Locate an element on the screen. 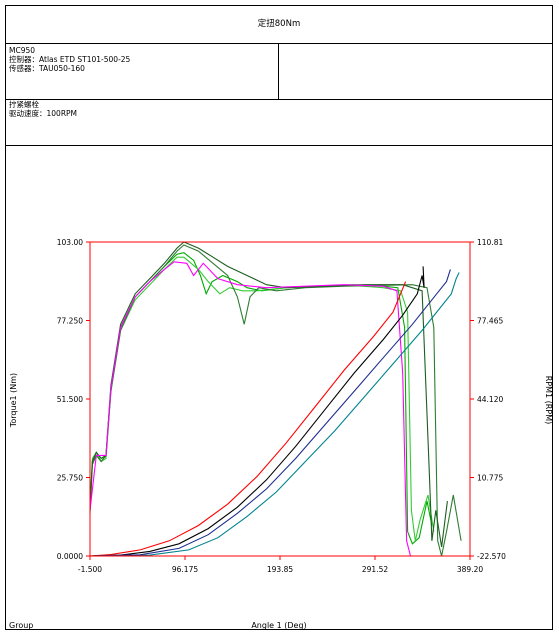  x-tick-label: 389.20 is located at coordinates (470, 569).